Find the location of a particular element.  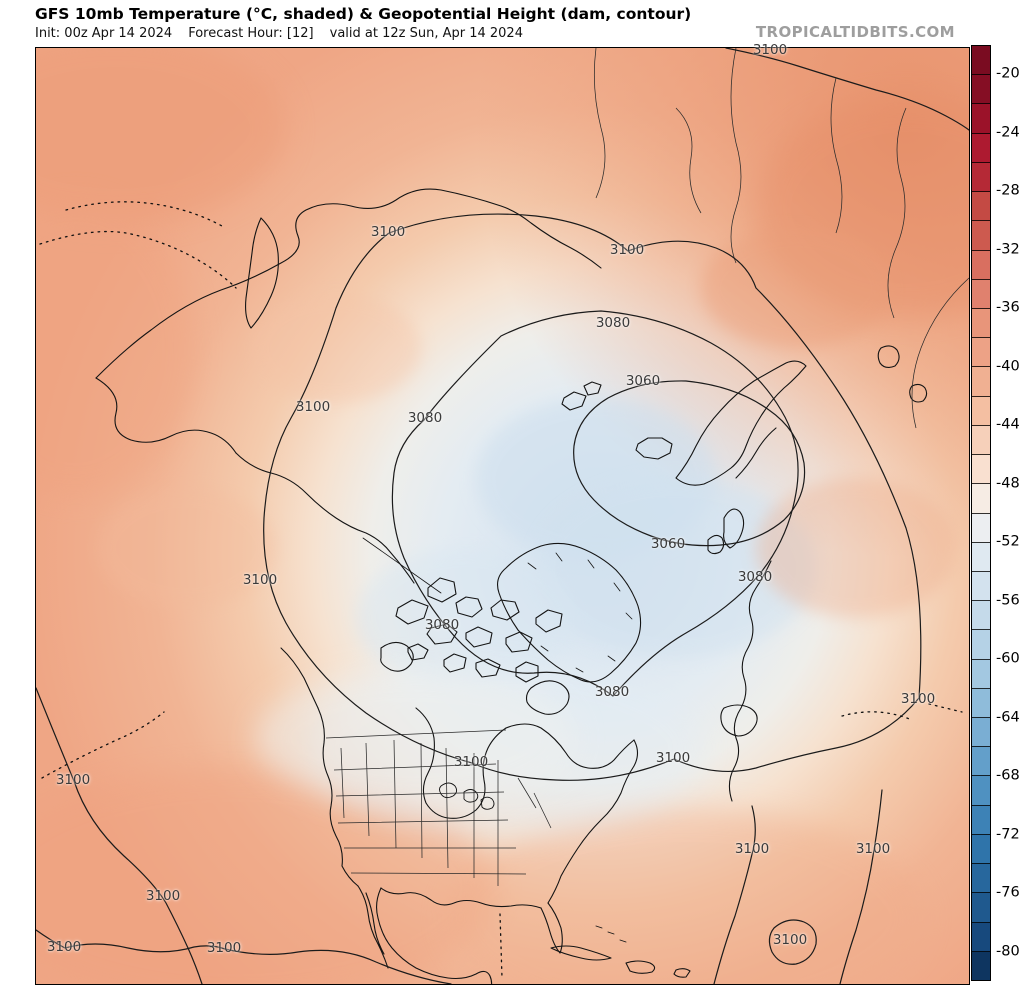

contour-3100-atlantic-a is located at coordinates (734, 894).